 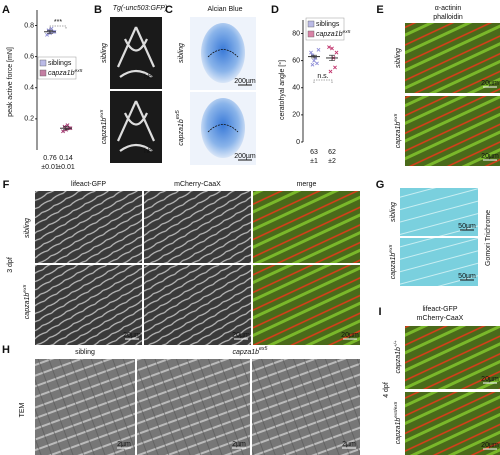 I want to click on mean-label: 0.14, so click(x=66, y=158).